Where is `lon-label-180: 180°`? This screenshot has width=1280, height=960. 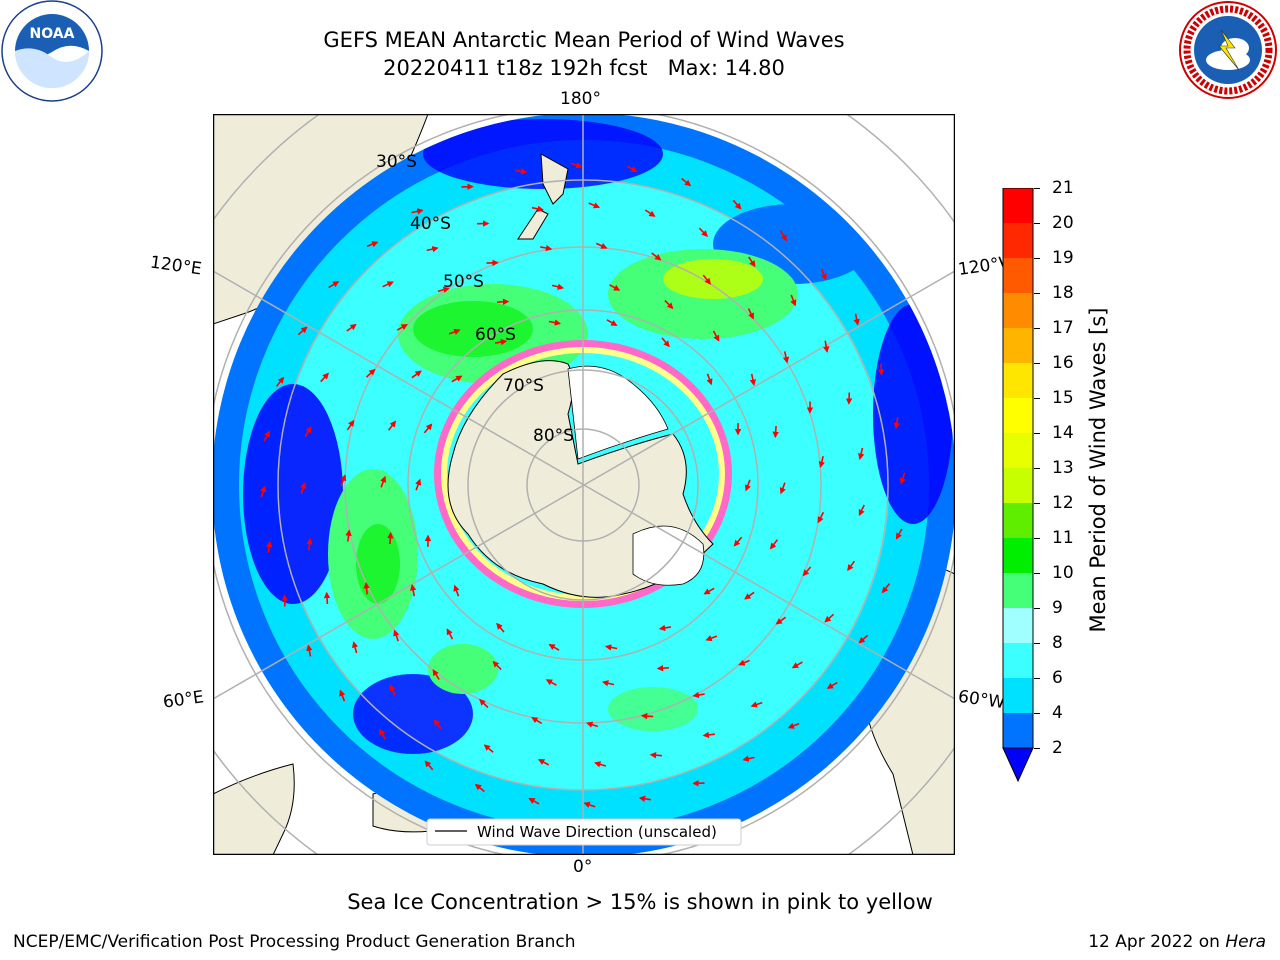 lon-label-180: 180° is located at coordinates (580, 99).